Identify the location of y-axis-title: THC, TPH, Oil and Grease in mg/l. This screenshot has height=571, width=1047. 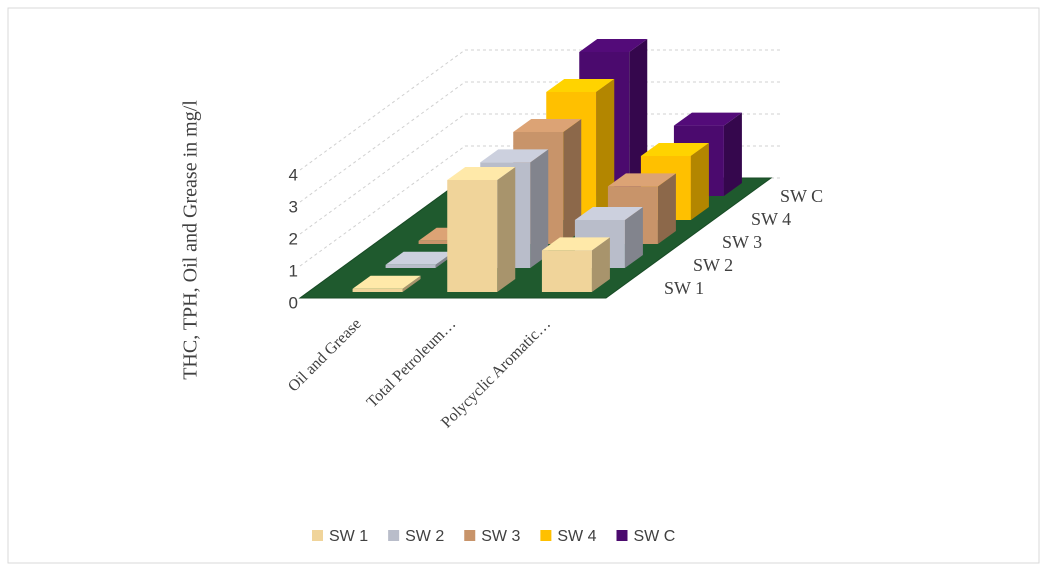
(191, 240).